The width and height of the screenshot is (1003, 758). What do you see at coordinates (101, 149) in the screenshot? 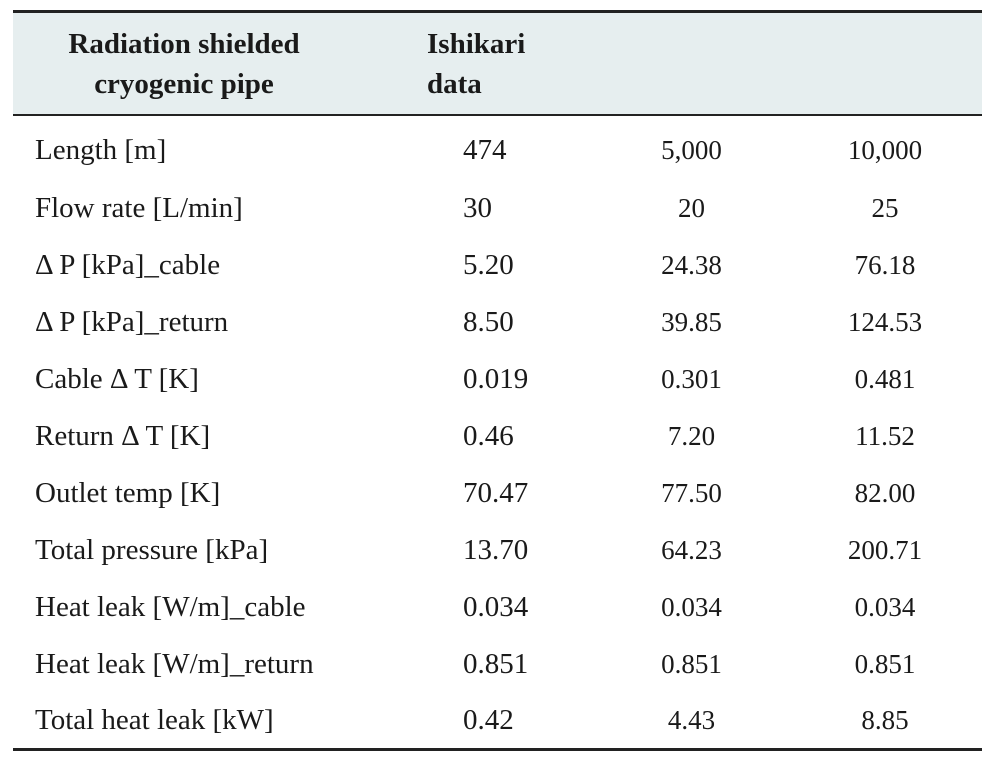
I see `row-label: Length [m]` at bounding box center [101, 149].